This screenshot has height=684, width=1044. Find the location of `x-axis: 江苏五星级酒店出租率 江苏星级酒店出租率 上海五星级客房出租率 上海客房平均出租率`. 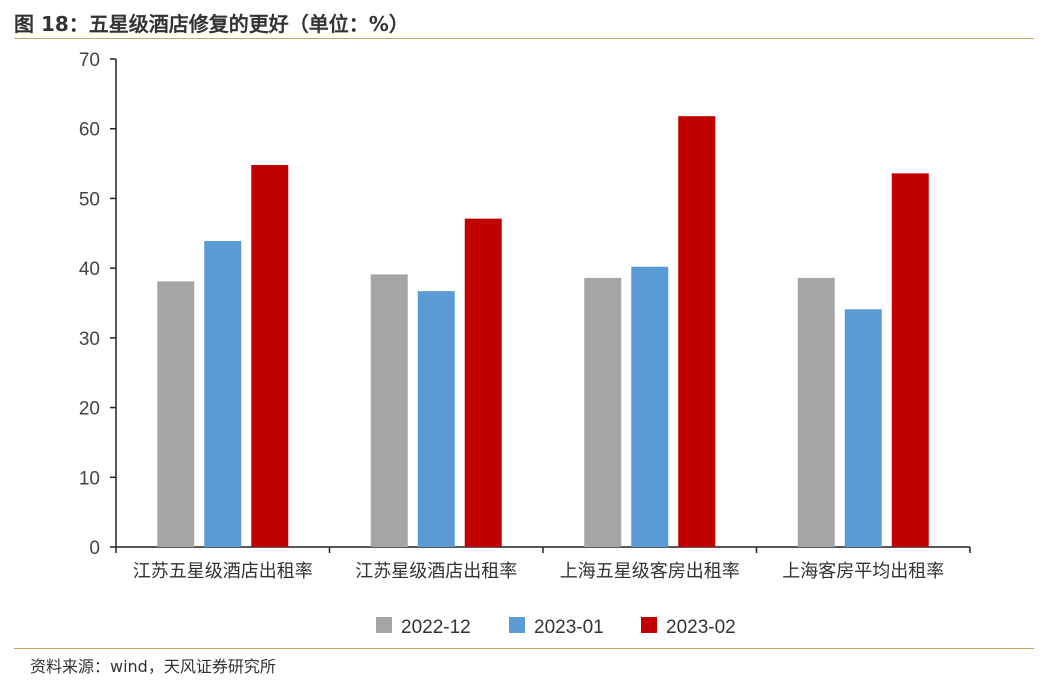

x-axis: 江苏五星级酒店出租率 江苏星级酒店出租率 上海五星级客房出租率 上海客房平均出租率 is located at coordinates (543, 564).